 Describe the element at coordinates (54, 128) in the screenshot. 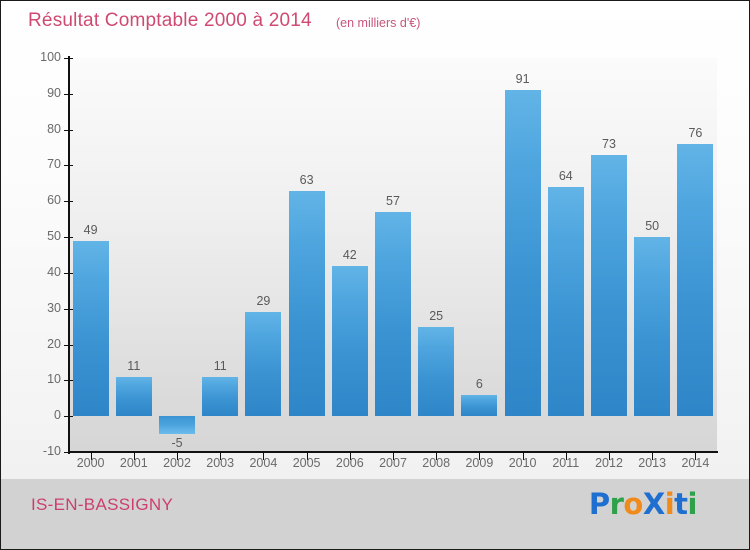

I see `y-axis-tick-label: 80` at that location.